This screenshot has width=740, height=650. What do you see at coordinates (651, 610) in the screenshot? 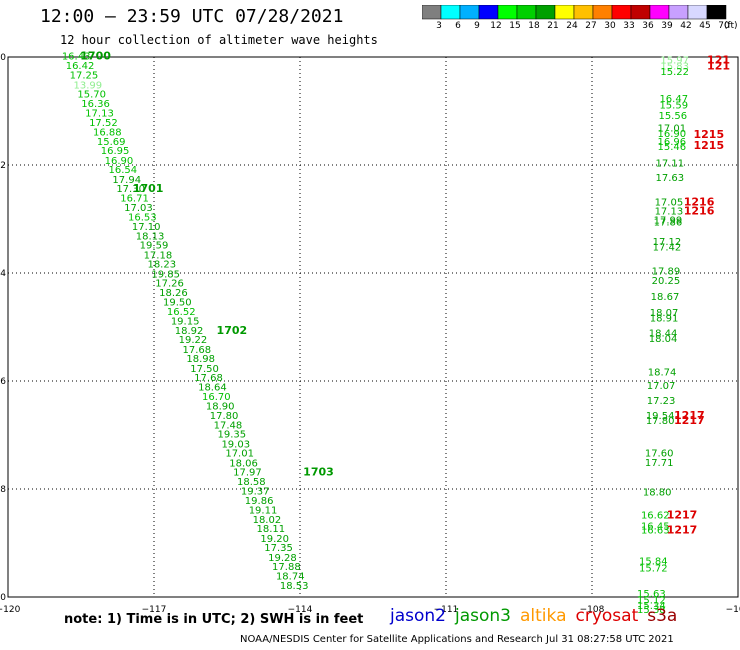
I see `wave-height-label: 15.38` at bounding box center [651, 610].